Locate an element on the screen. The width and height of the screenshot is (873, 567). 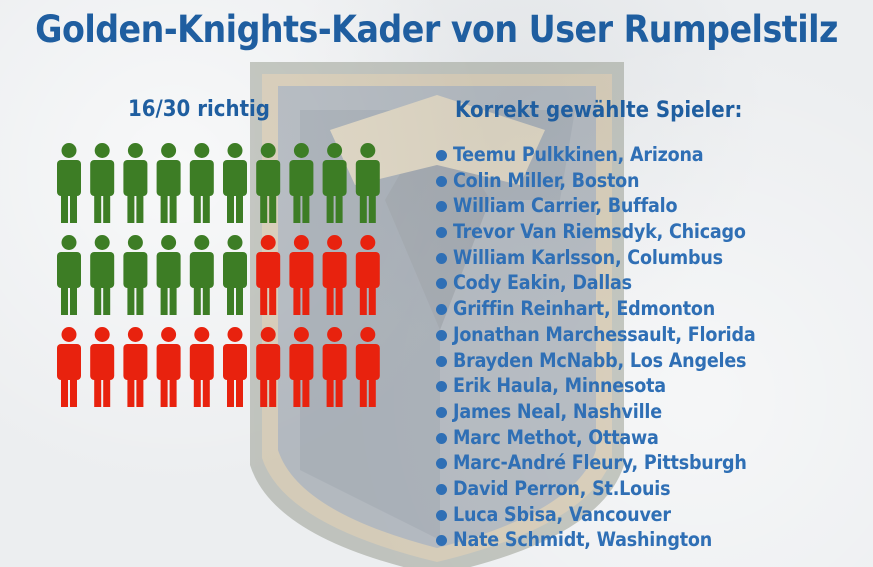
player-list-item: William Karlsson, Columbus is located at coordinates (595, 258).